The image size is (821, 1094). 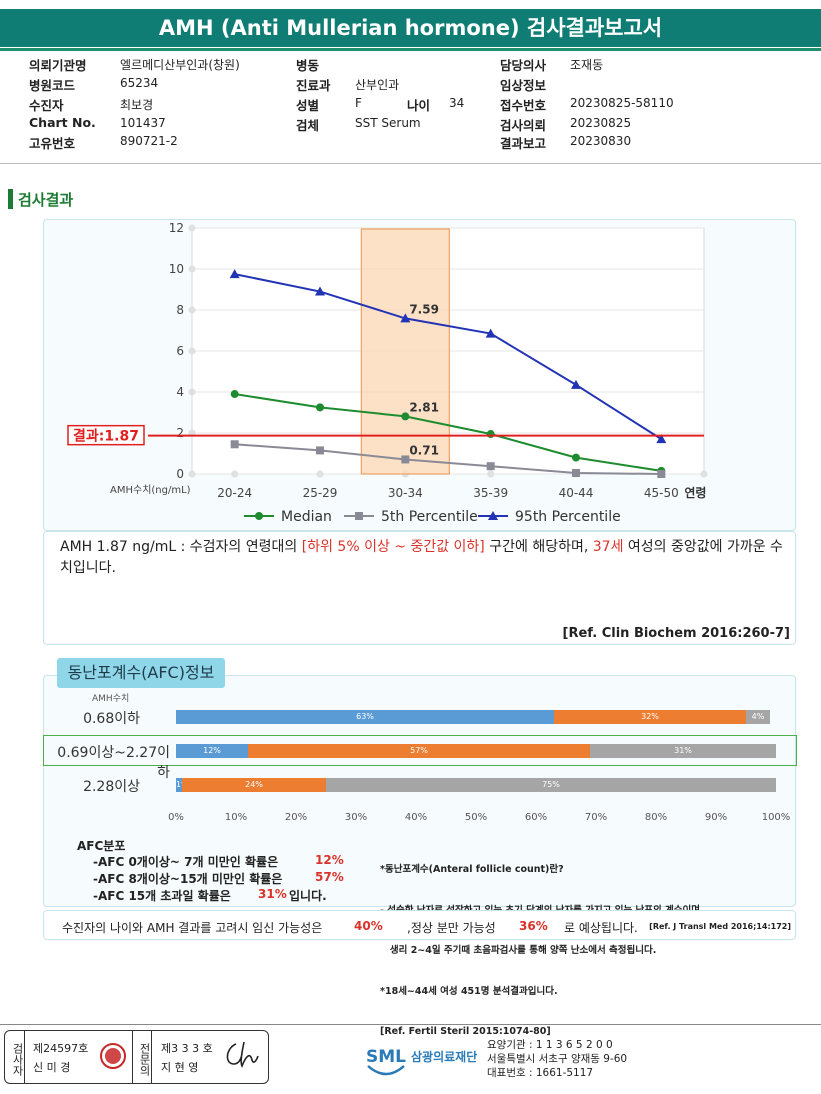 I want to click on afc-bar: 63% 32% 4%, so click(x=476, y=717).